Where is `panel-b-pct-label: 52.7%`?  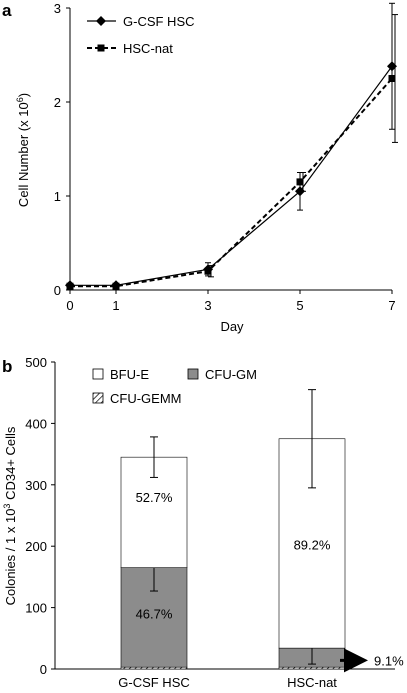 panel-b-pct-label: 52.7% is located at coordinates (154, 497).